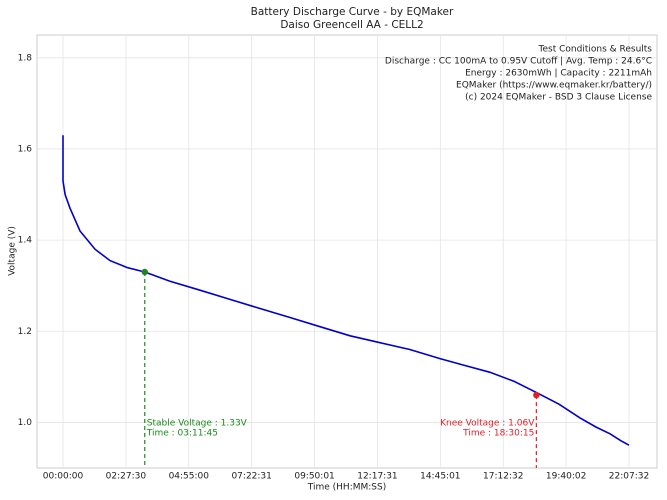 This screenshot has height=500, width=667. I want to click on x-tick-label: 00:00:00, so click(63, 477).